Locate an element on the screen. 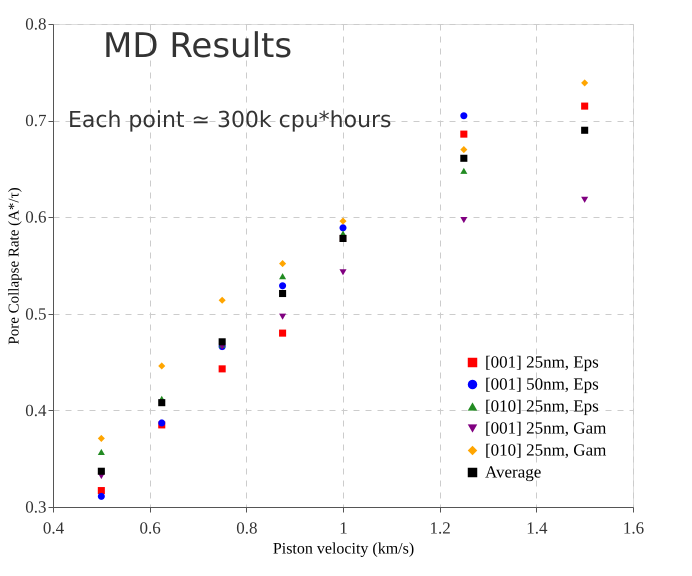 Image resolution: width=692 pixels, height=576 pixels. y-tick-label: 0.4 is located at coordinates (36, 410).